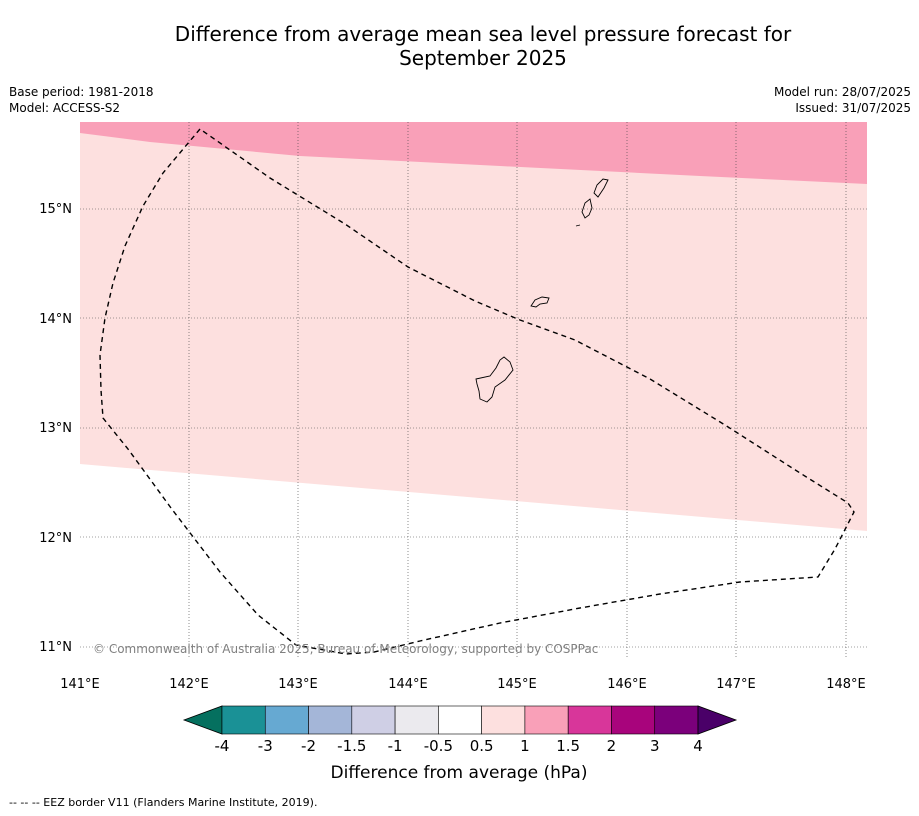 The height and width of the screenshot is (816, 919). What do you see at coordinates (601, 188) in the screenshot?
I see `island-saipan` at bounding box center [601, 188].